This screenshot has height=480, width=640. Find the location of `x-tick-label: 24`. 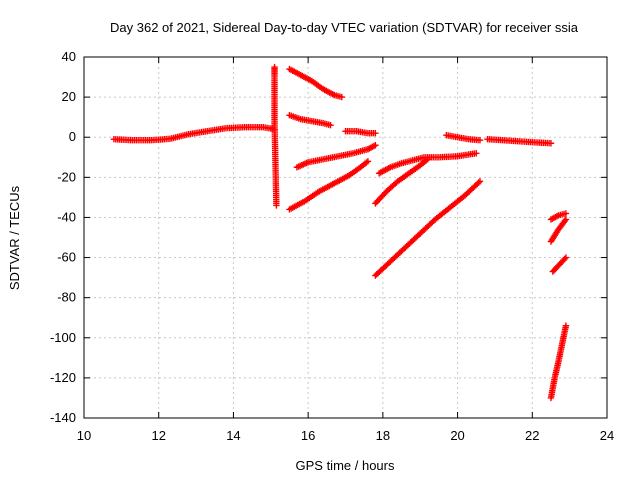

x-tick-label: 24 is located at coordinates (607, 435).